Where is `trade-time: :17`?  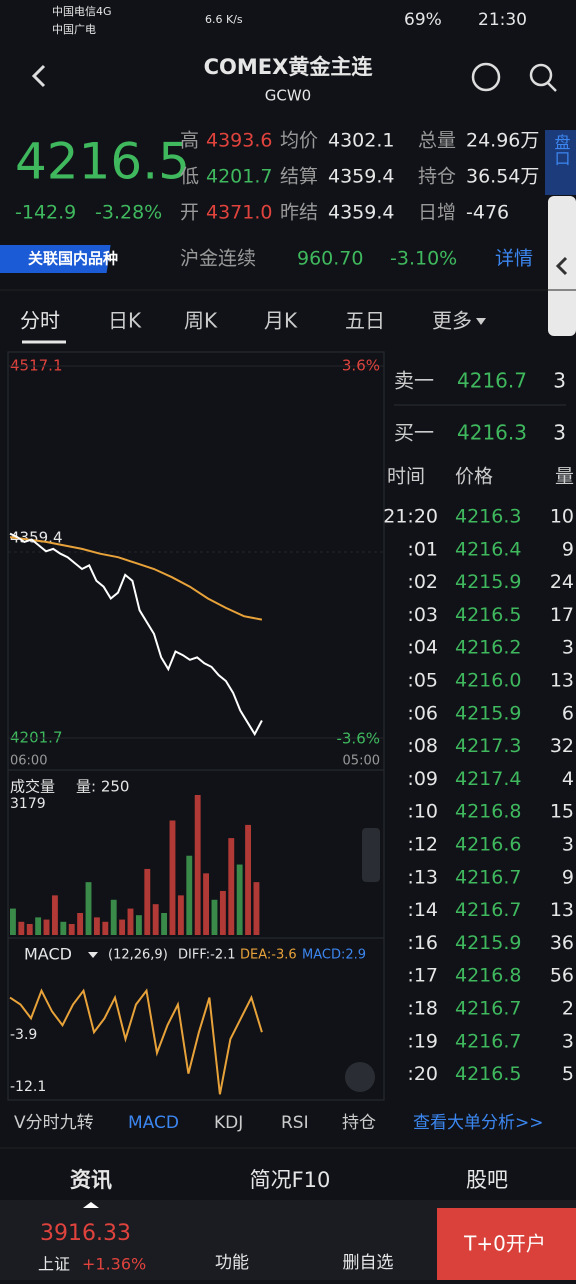
trade-time: :17 is located at coordinates (422, 976).